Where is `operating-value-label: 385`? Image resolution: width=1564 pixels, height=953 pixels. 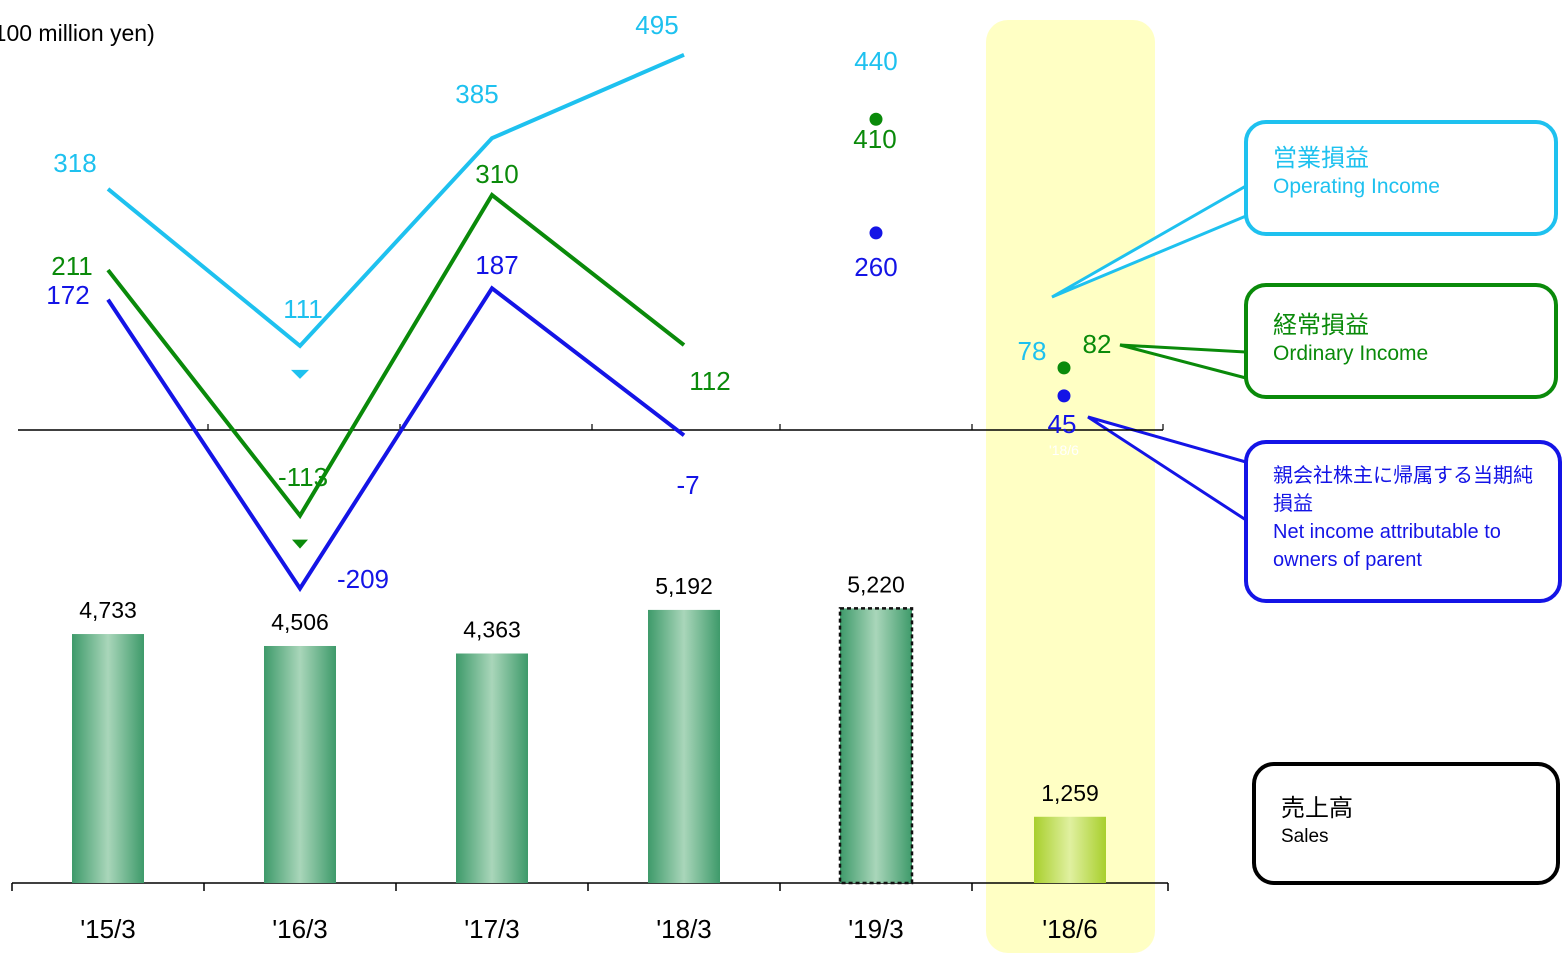 operating-value-label: 385 is located at coordinates (476, 94).